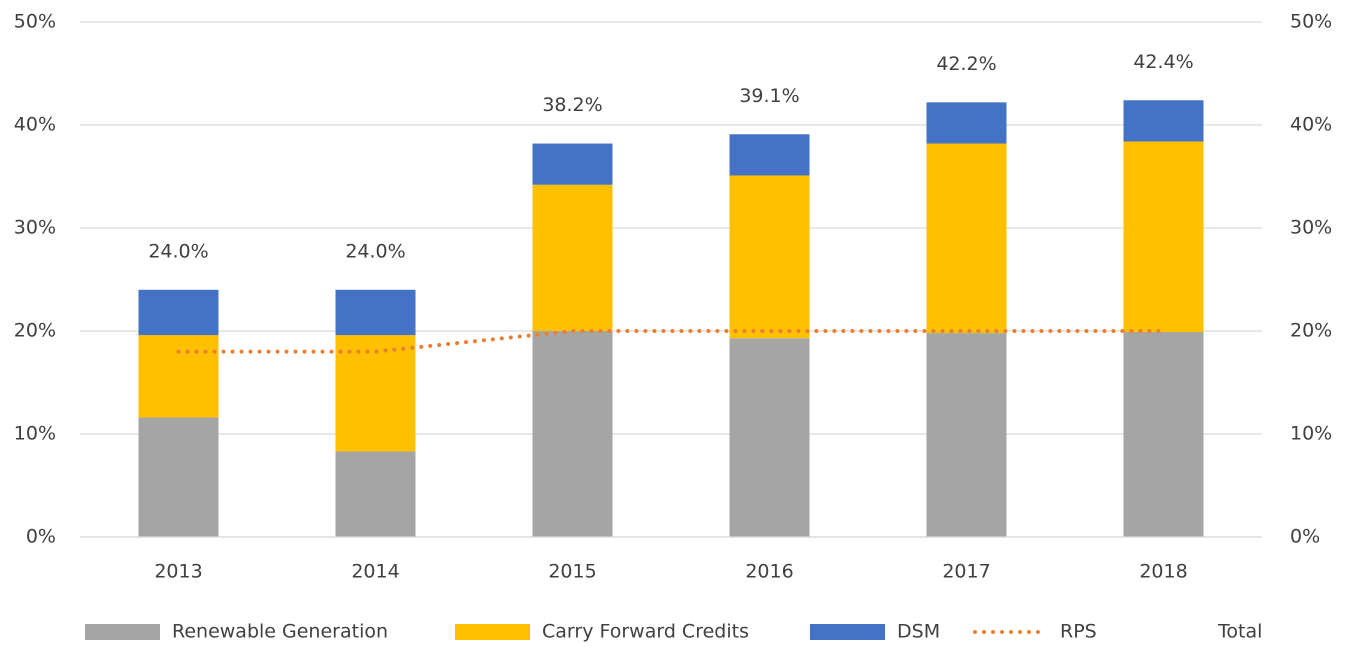 The width and height of the screenshot is (1351, 647). I want to click on total-label: 42.2%, so click(966, 64).